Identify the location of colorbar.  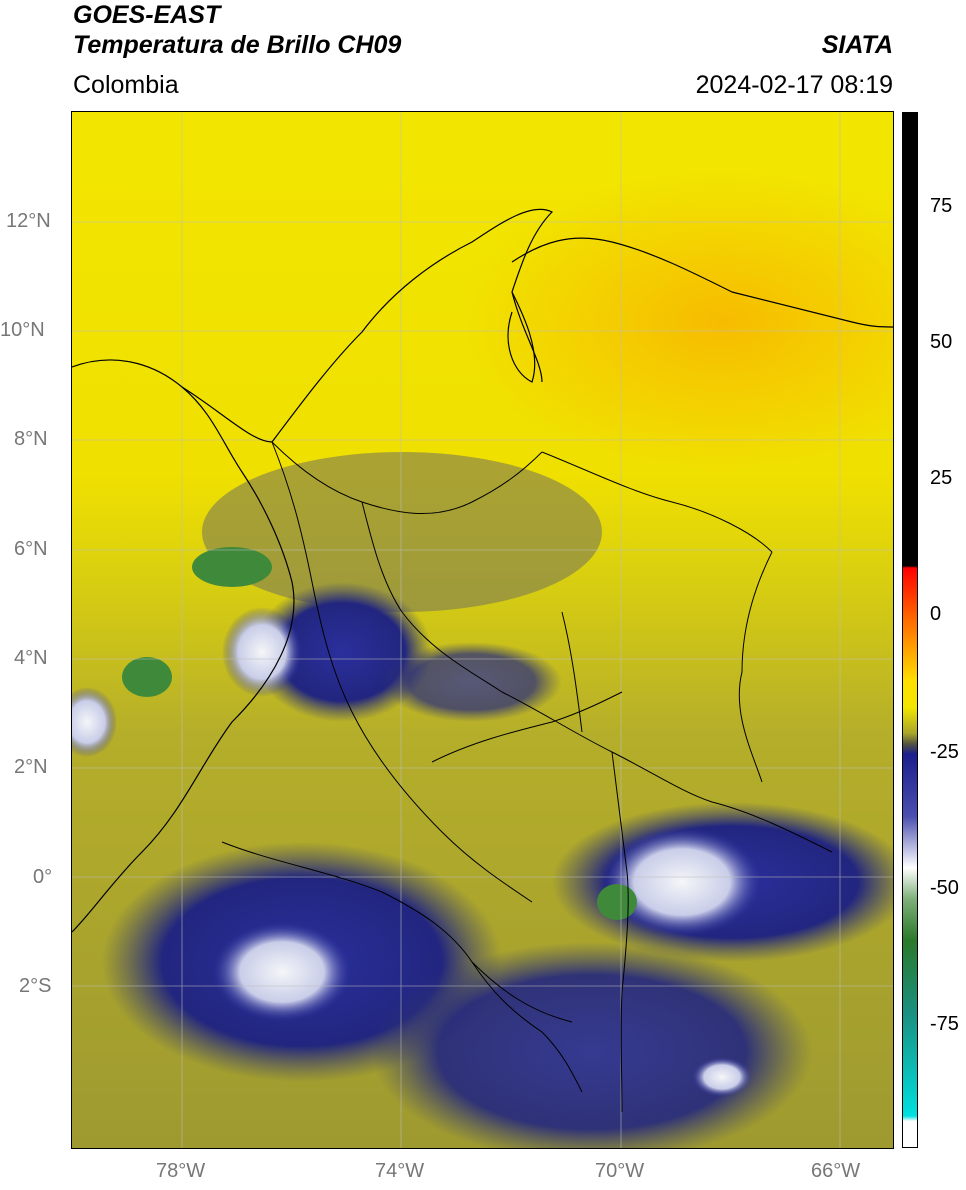
(910, 630).